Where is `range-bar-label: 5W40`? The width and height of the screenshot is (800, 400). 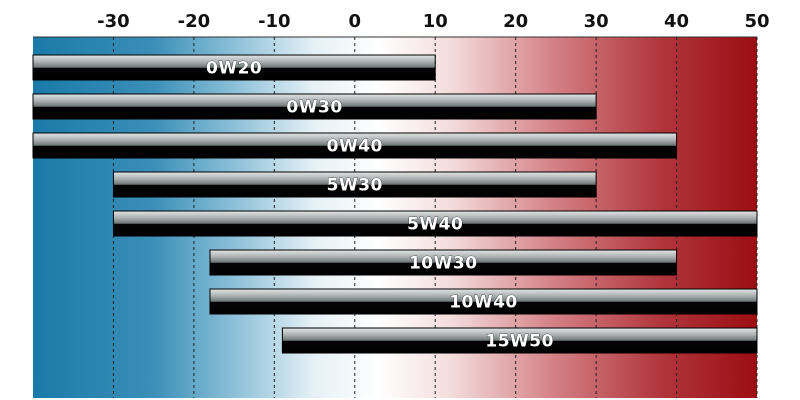
range-bar-label: 5W40 is located at coordinates (435, 225).